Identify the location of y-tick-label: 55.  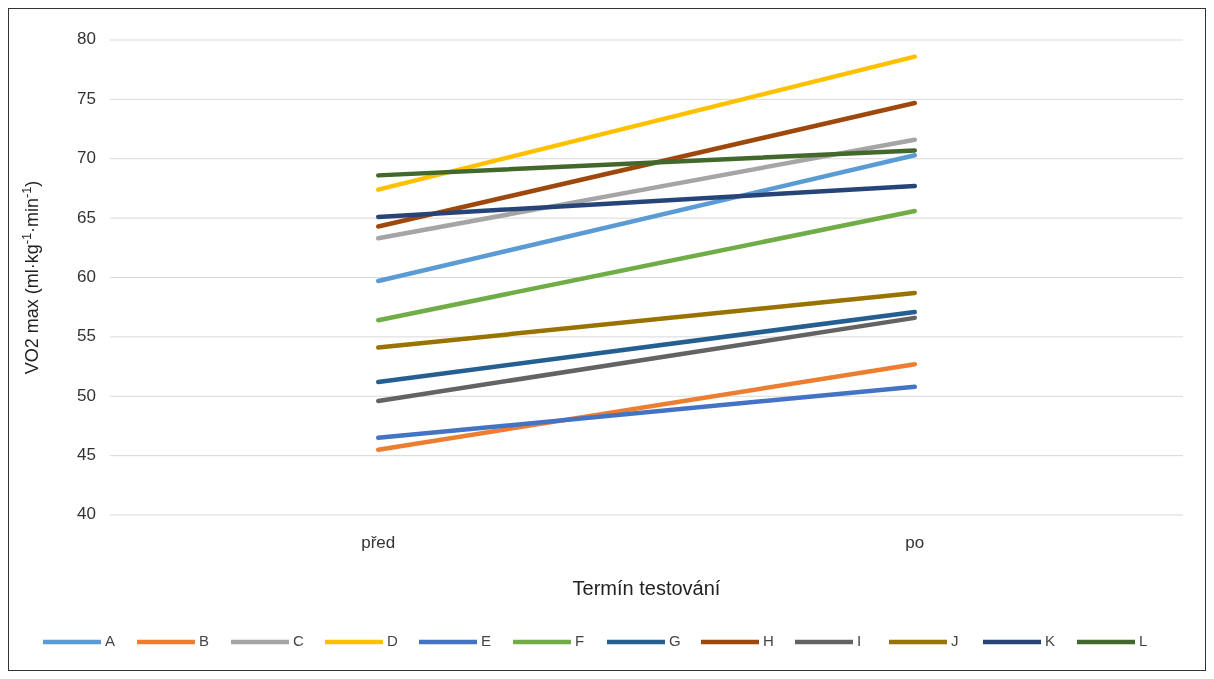
(86, 336).